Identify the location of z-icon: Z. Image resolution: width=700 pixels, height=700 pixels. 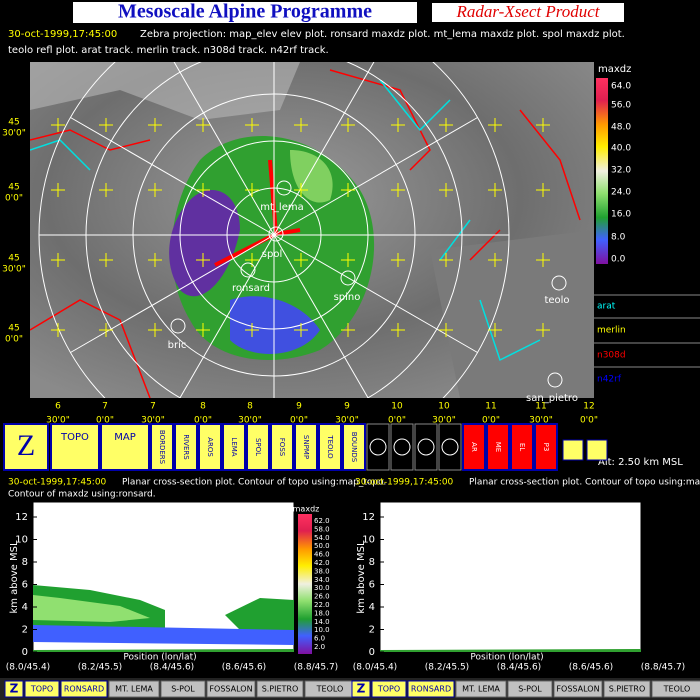
(361, 689).